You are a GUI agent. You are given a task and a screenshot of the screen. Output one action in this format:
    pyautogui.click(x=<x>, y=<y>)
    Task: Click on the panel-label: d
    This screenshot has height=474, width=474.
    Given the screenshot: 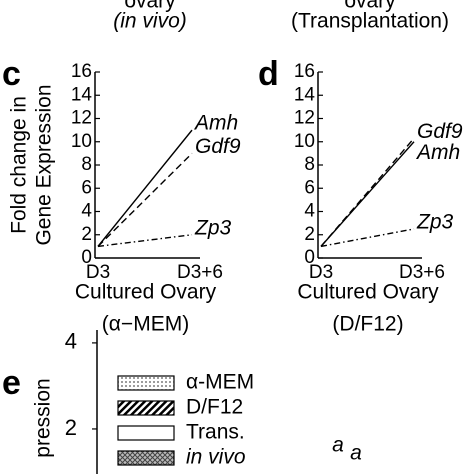 What is the action you would take?
    pyautogui.click(x=268, y=74)
    